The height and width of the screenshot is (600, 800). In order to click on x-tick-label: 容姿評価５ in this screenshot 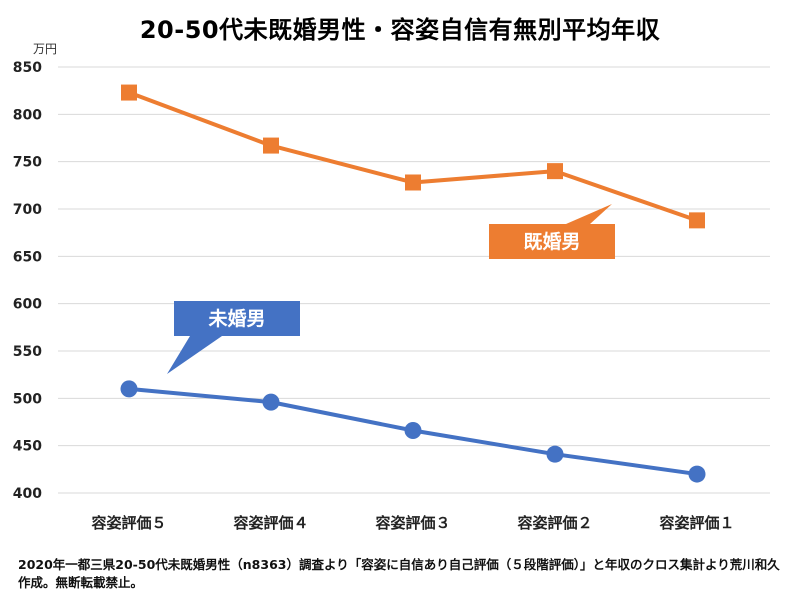, I will do `click(128, 523)`.